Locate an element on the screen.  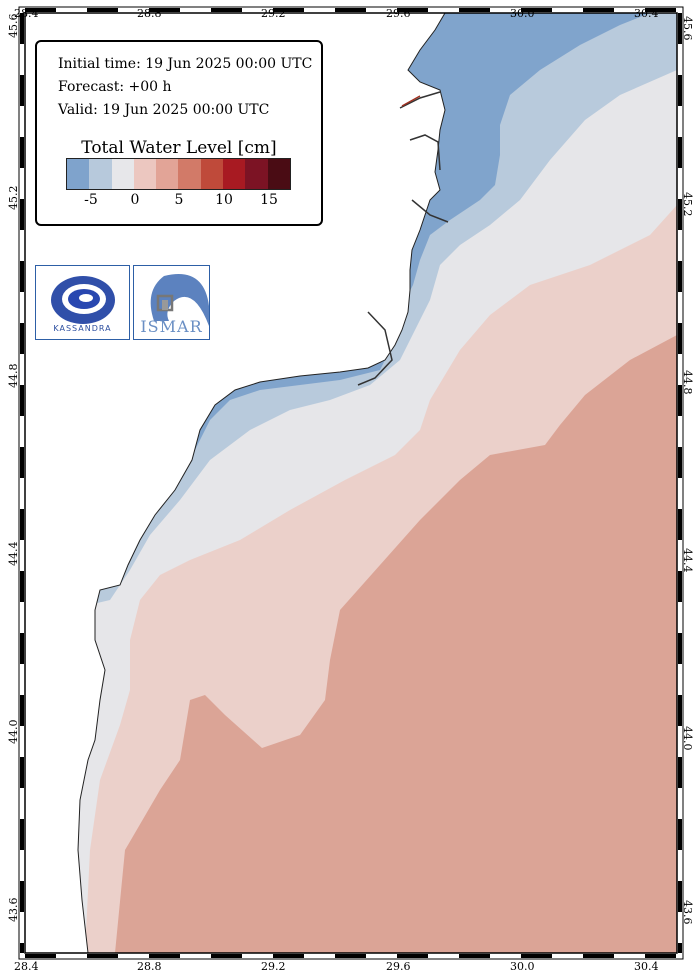
lon-label: 30.0 is located at coordinates (522, 13).